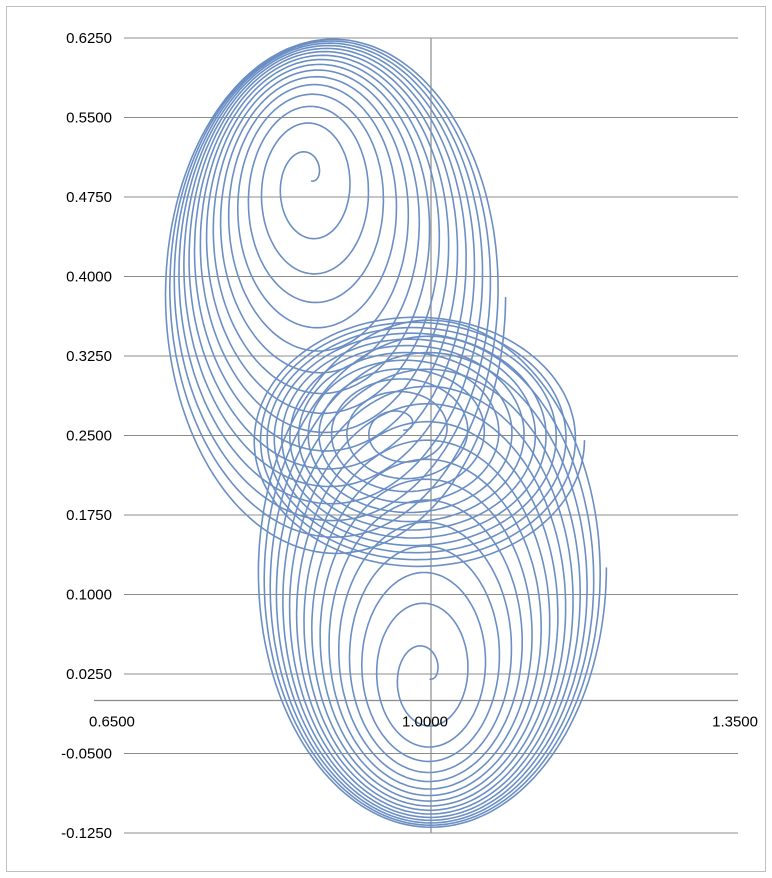 The image size is (772, 878). I want to click on x-tick-label: 1.3500, so click(735, 722).